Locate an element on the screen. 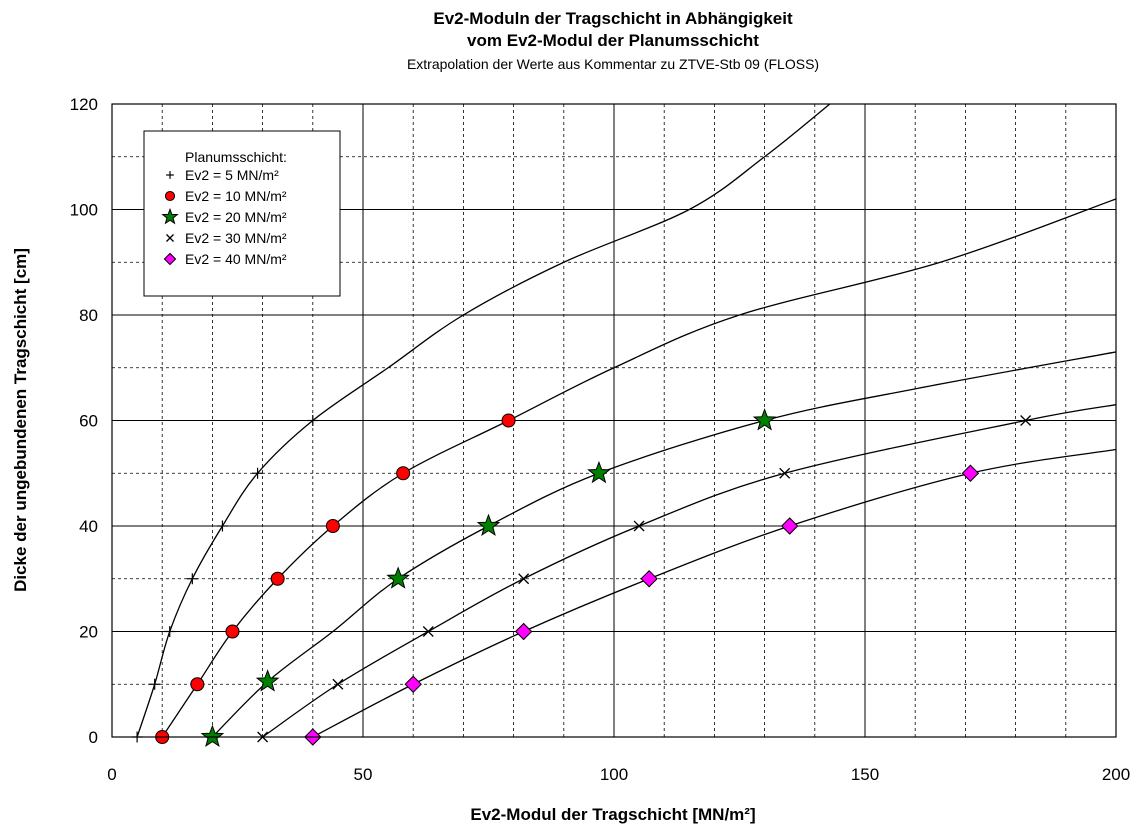  legend-label-5: Ev2 = 40 MN/m² is located at coordinates (236, 259).